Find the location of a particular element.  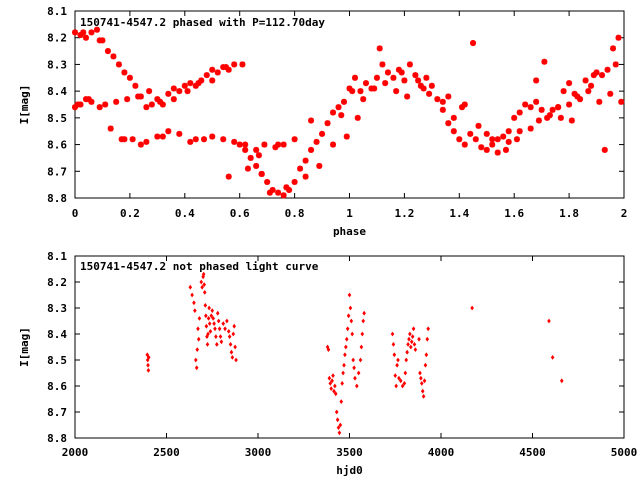

x-tick-label: 1 is located at coordinates (349, 213).